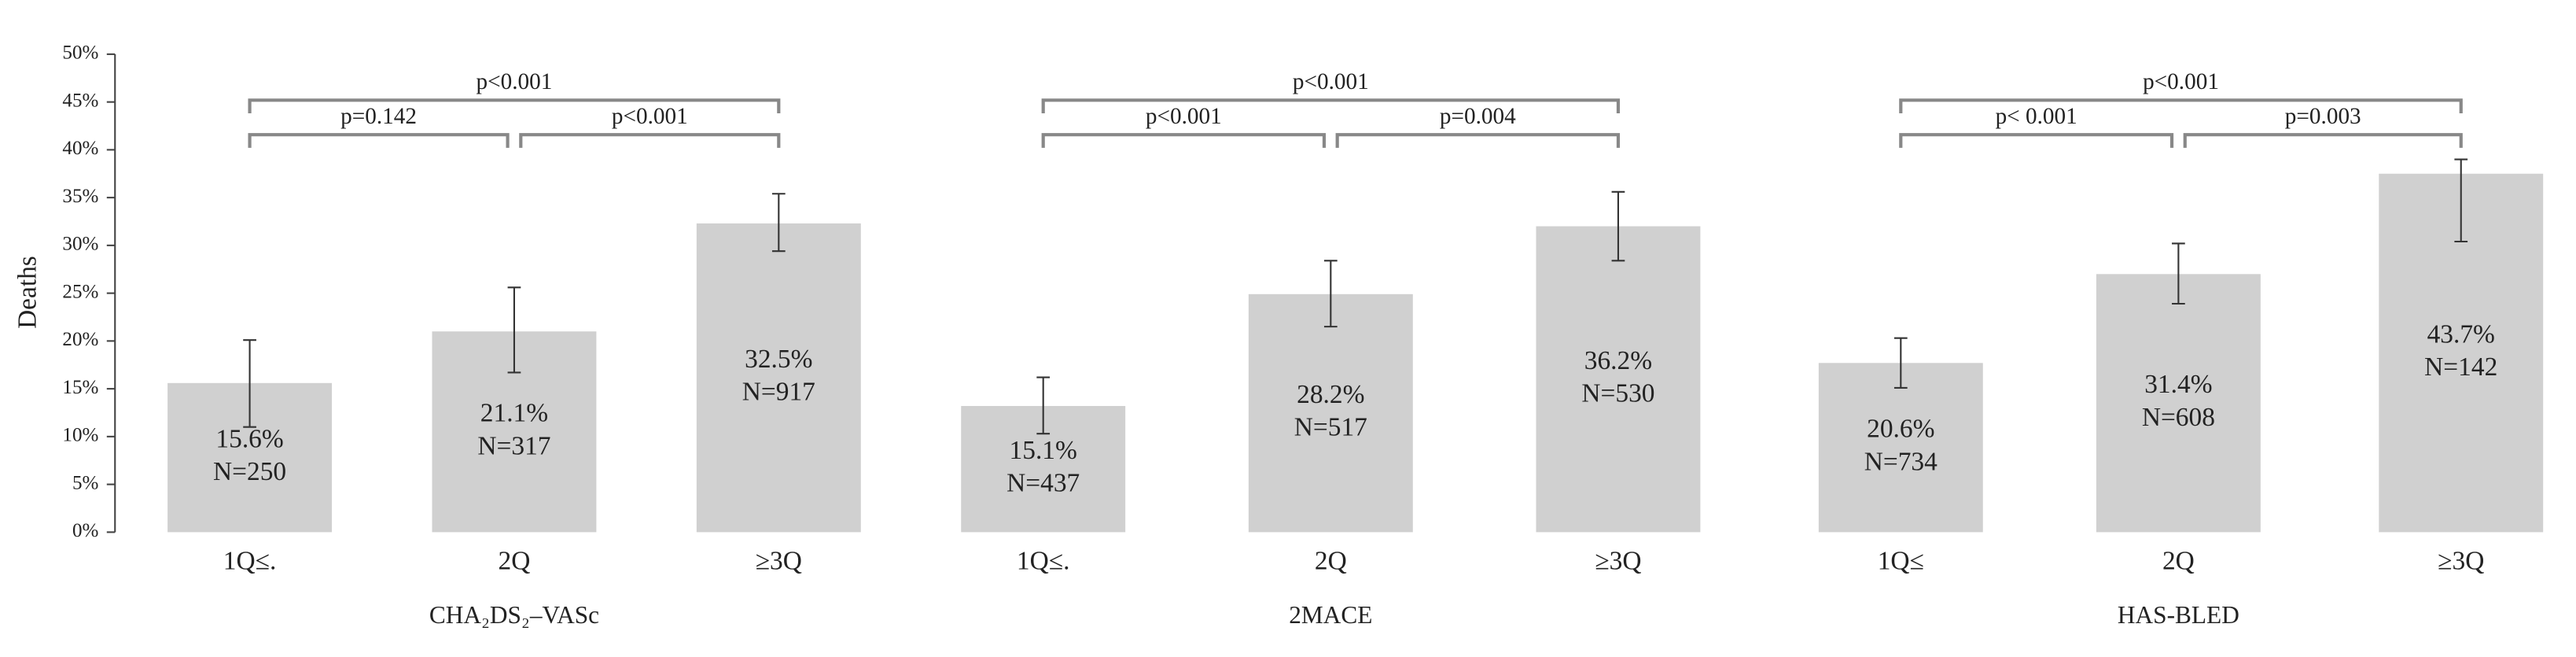 This screenshot has width=2576, height=657. What do you see at coordinates (1900, 430) in the screenshot?
I see `bar-label: 20.6%` at bounding box center [1900, 430].